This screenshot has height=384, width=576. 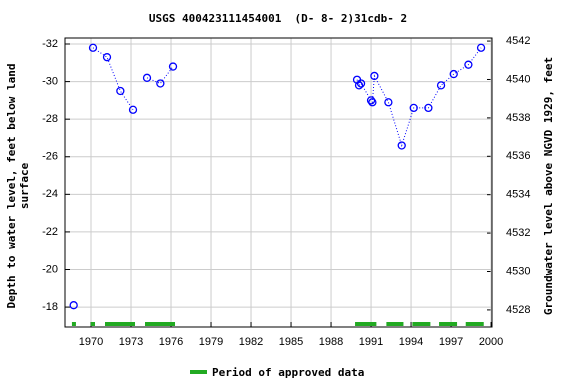 What do you see at coordinates (131, 342) in the screenshot?
I see `x-tick-label: 1973` at bounding box center [131, 342].